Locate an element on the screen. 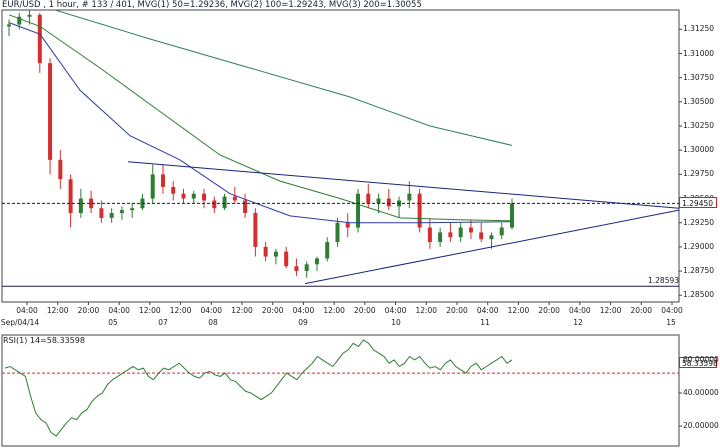  price-tick-label: 1.31000 is located at coordinates (699, 53).